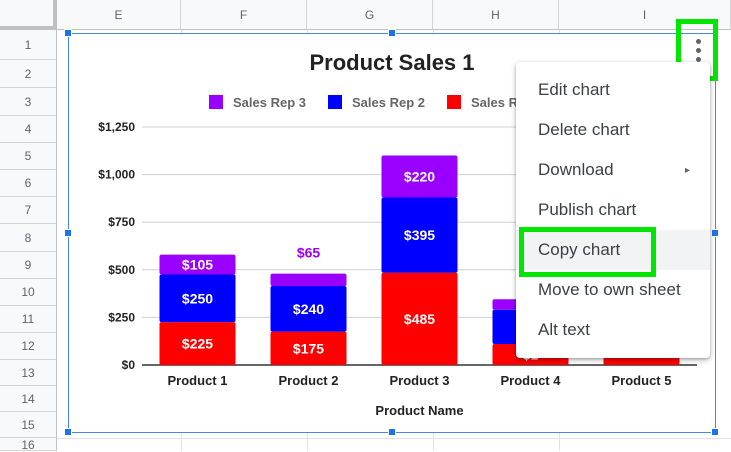 This screenshot has height=452, width=731. Describe the element at coordinates (715, 432) in the screenshot. I see `resize-handle-bottom-right` at that location.